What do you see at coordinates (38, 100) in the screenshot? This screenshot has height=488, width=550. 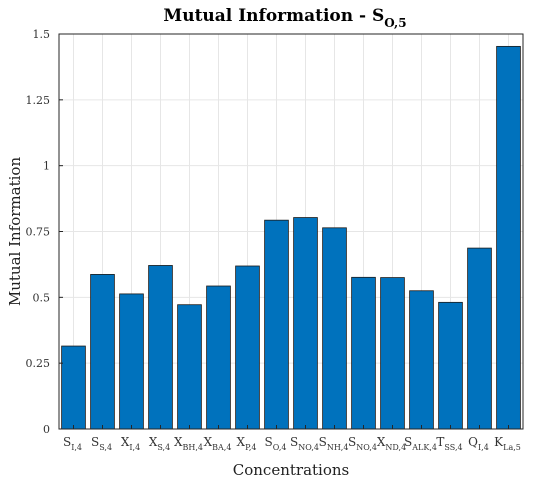 I see `y-tick-label: 1.25` at bounding box center [38, 100].